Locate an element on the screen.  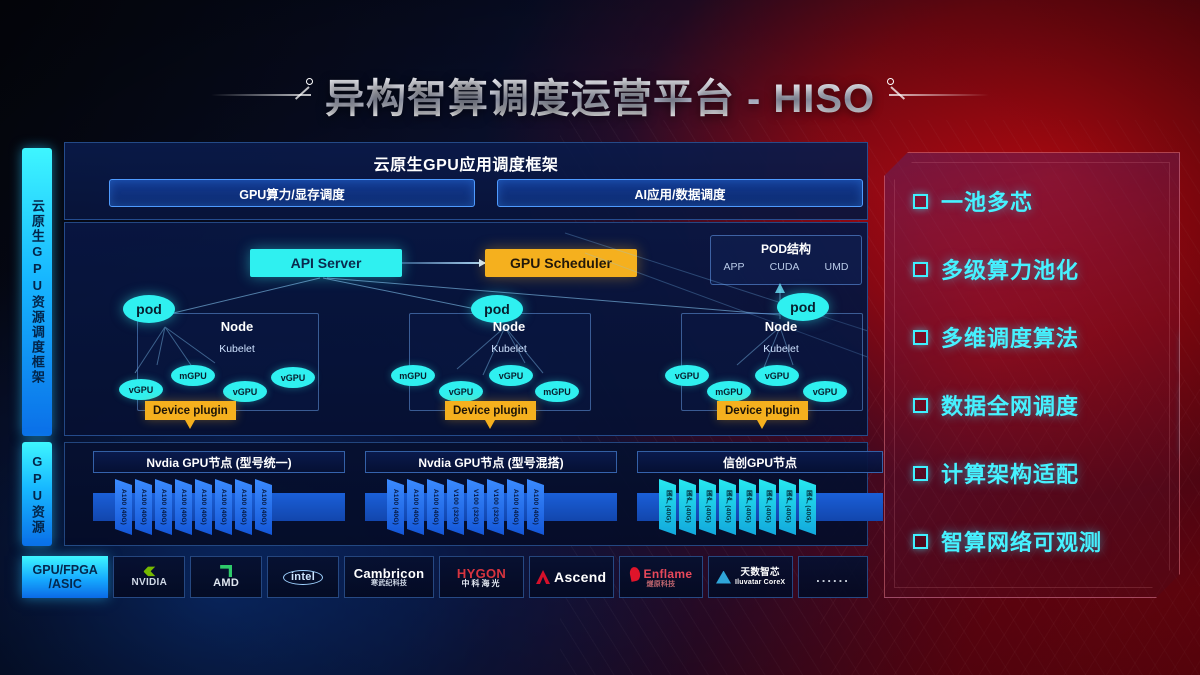
device-plugin-3: Device plugin is located at coordinates (762, 415).